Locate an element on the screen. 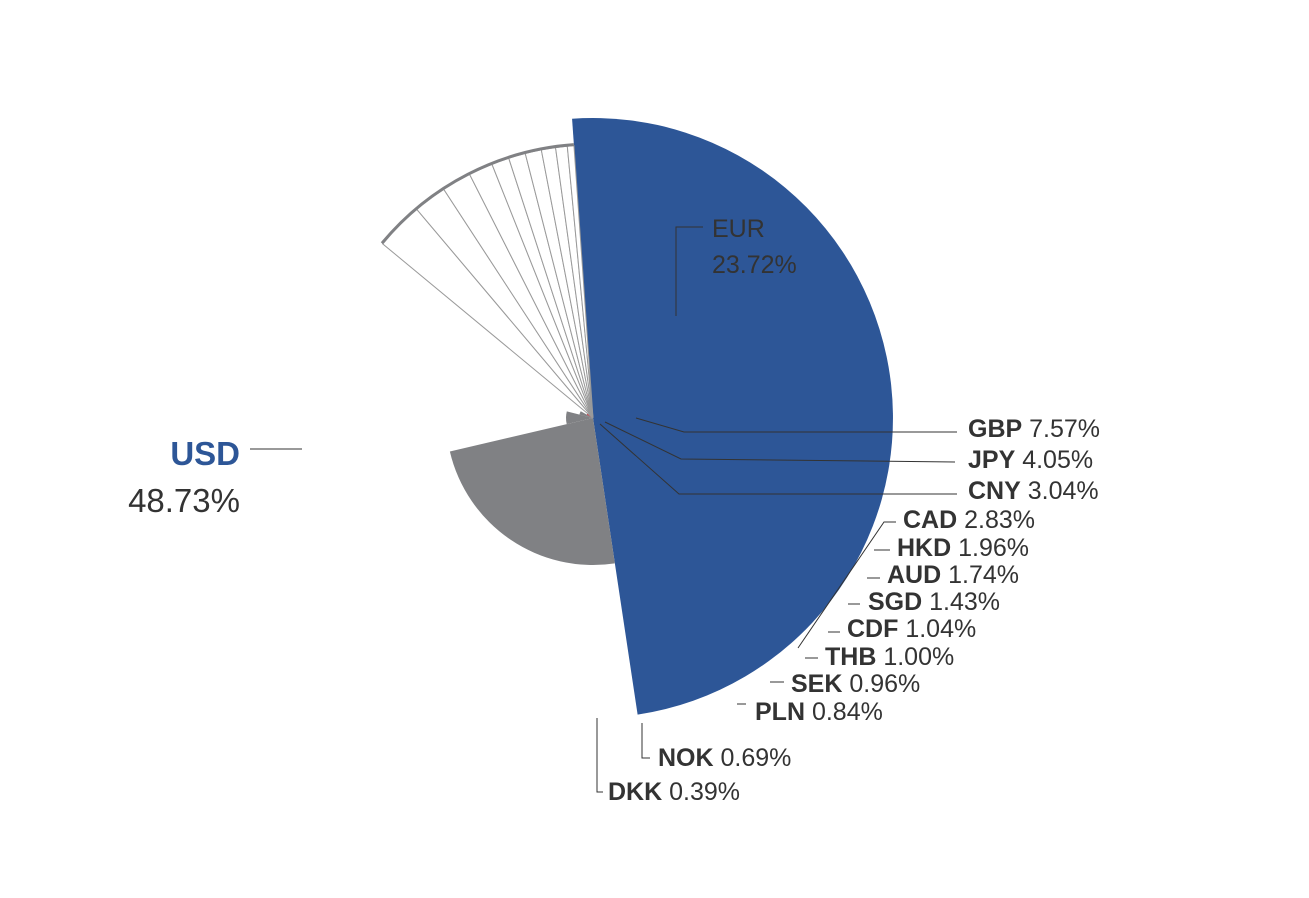 This screenshot has width=1309, height=898. label-jpy-code: JPY is located at coordinates (992, 460).